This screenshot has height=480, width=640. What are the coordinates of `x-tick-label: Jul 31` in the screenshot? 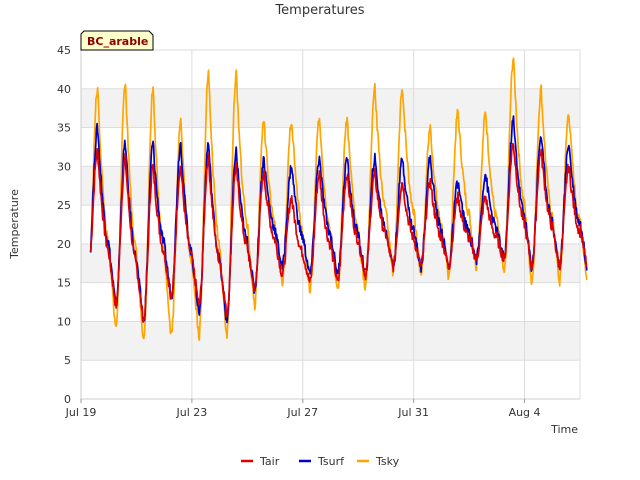 It's located at (413, 412).